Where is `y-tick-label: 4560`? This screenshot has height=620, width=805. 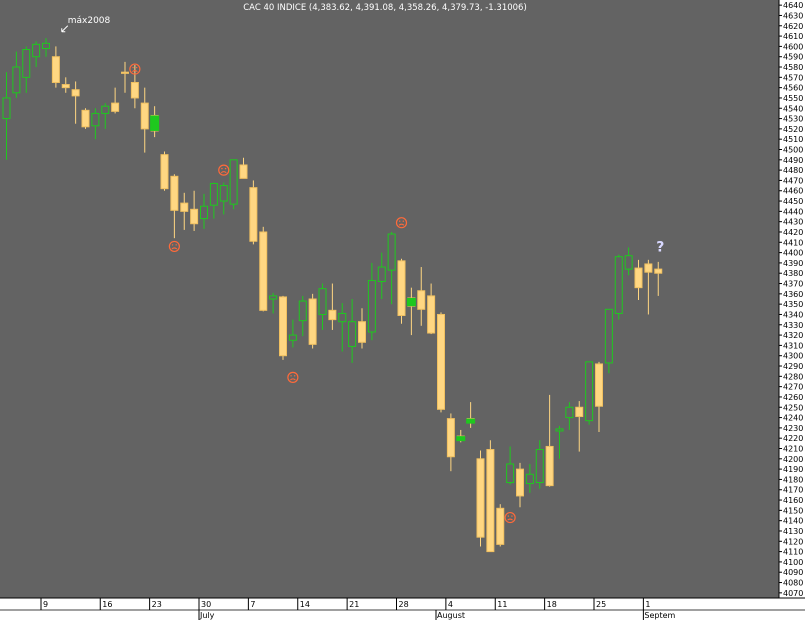 y-tick-label: 4560 is located at coordinates (793, 88).